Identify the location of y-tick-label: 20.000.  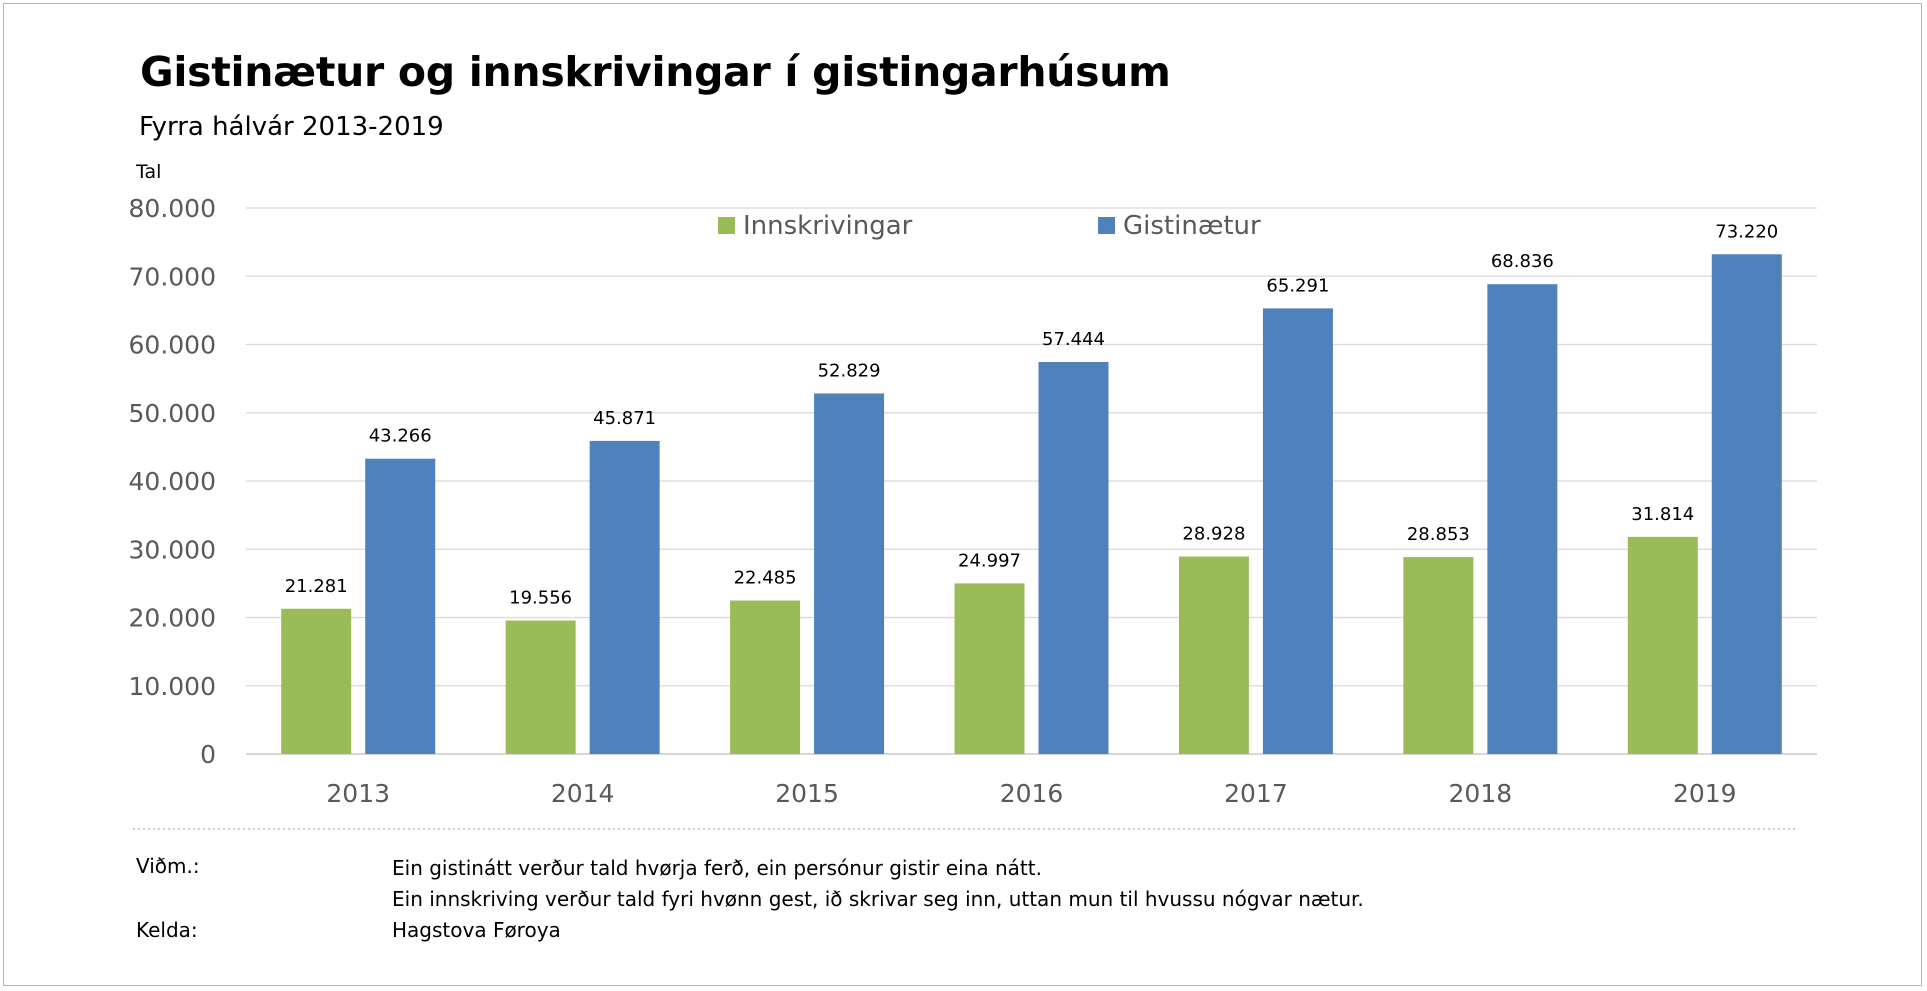
(172, 618).